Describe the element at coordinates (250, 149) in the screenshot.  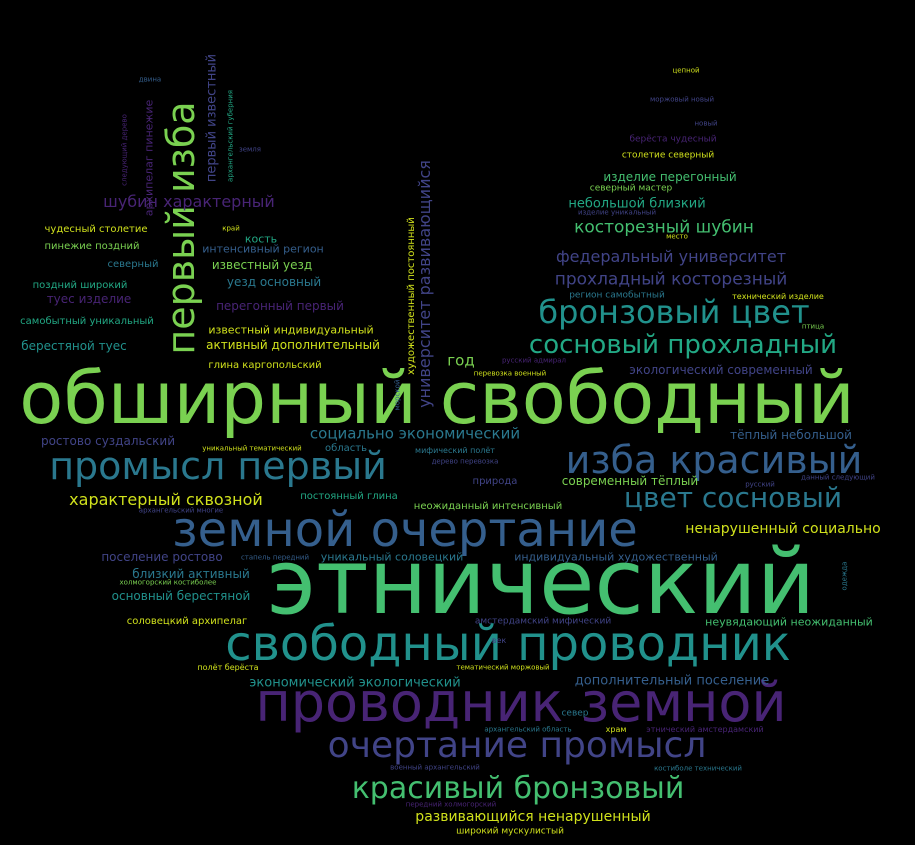
I see `cloud-word: земля` at that location.